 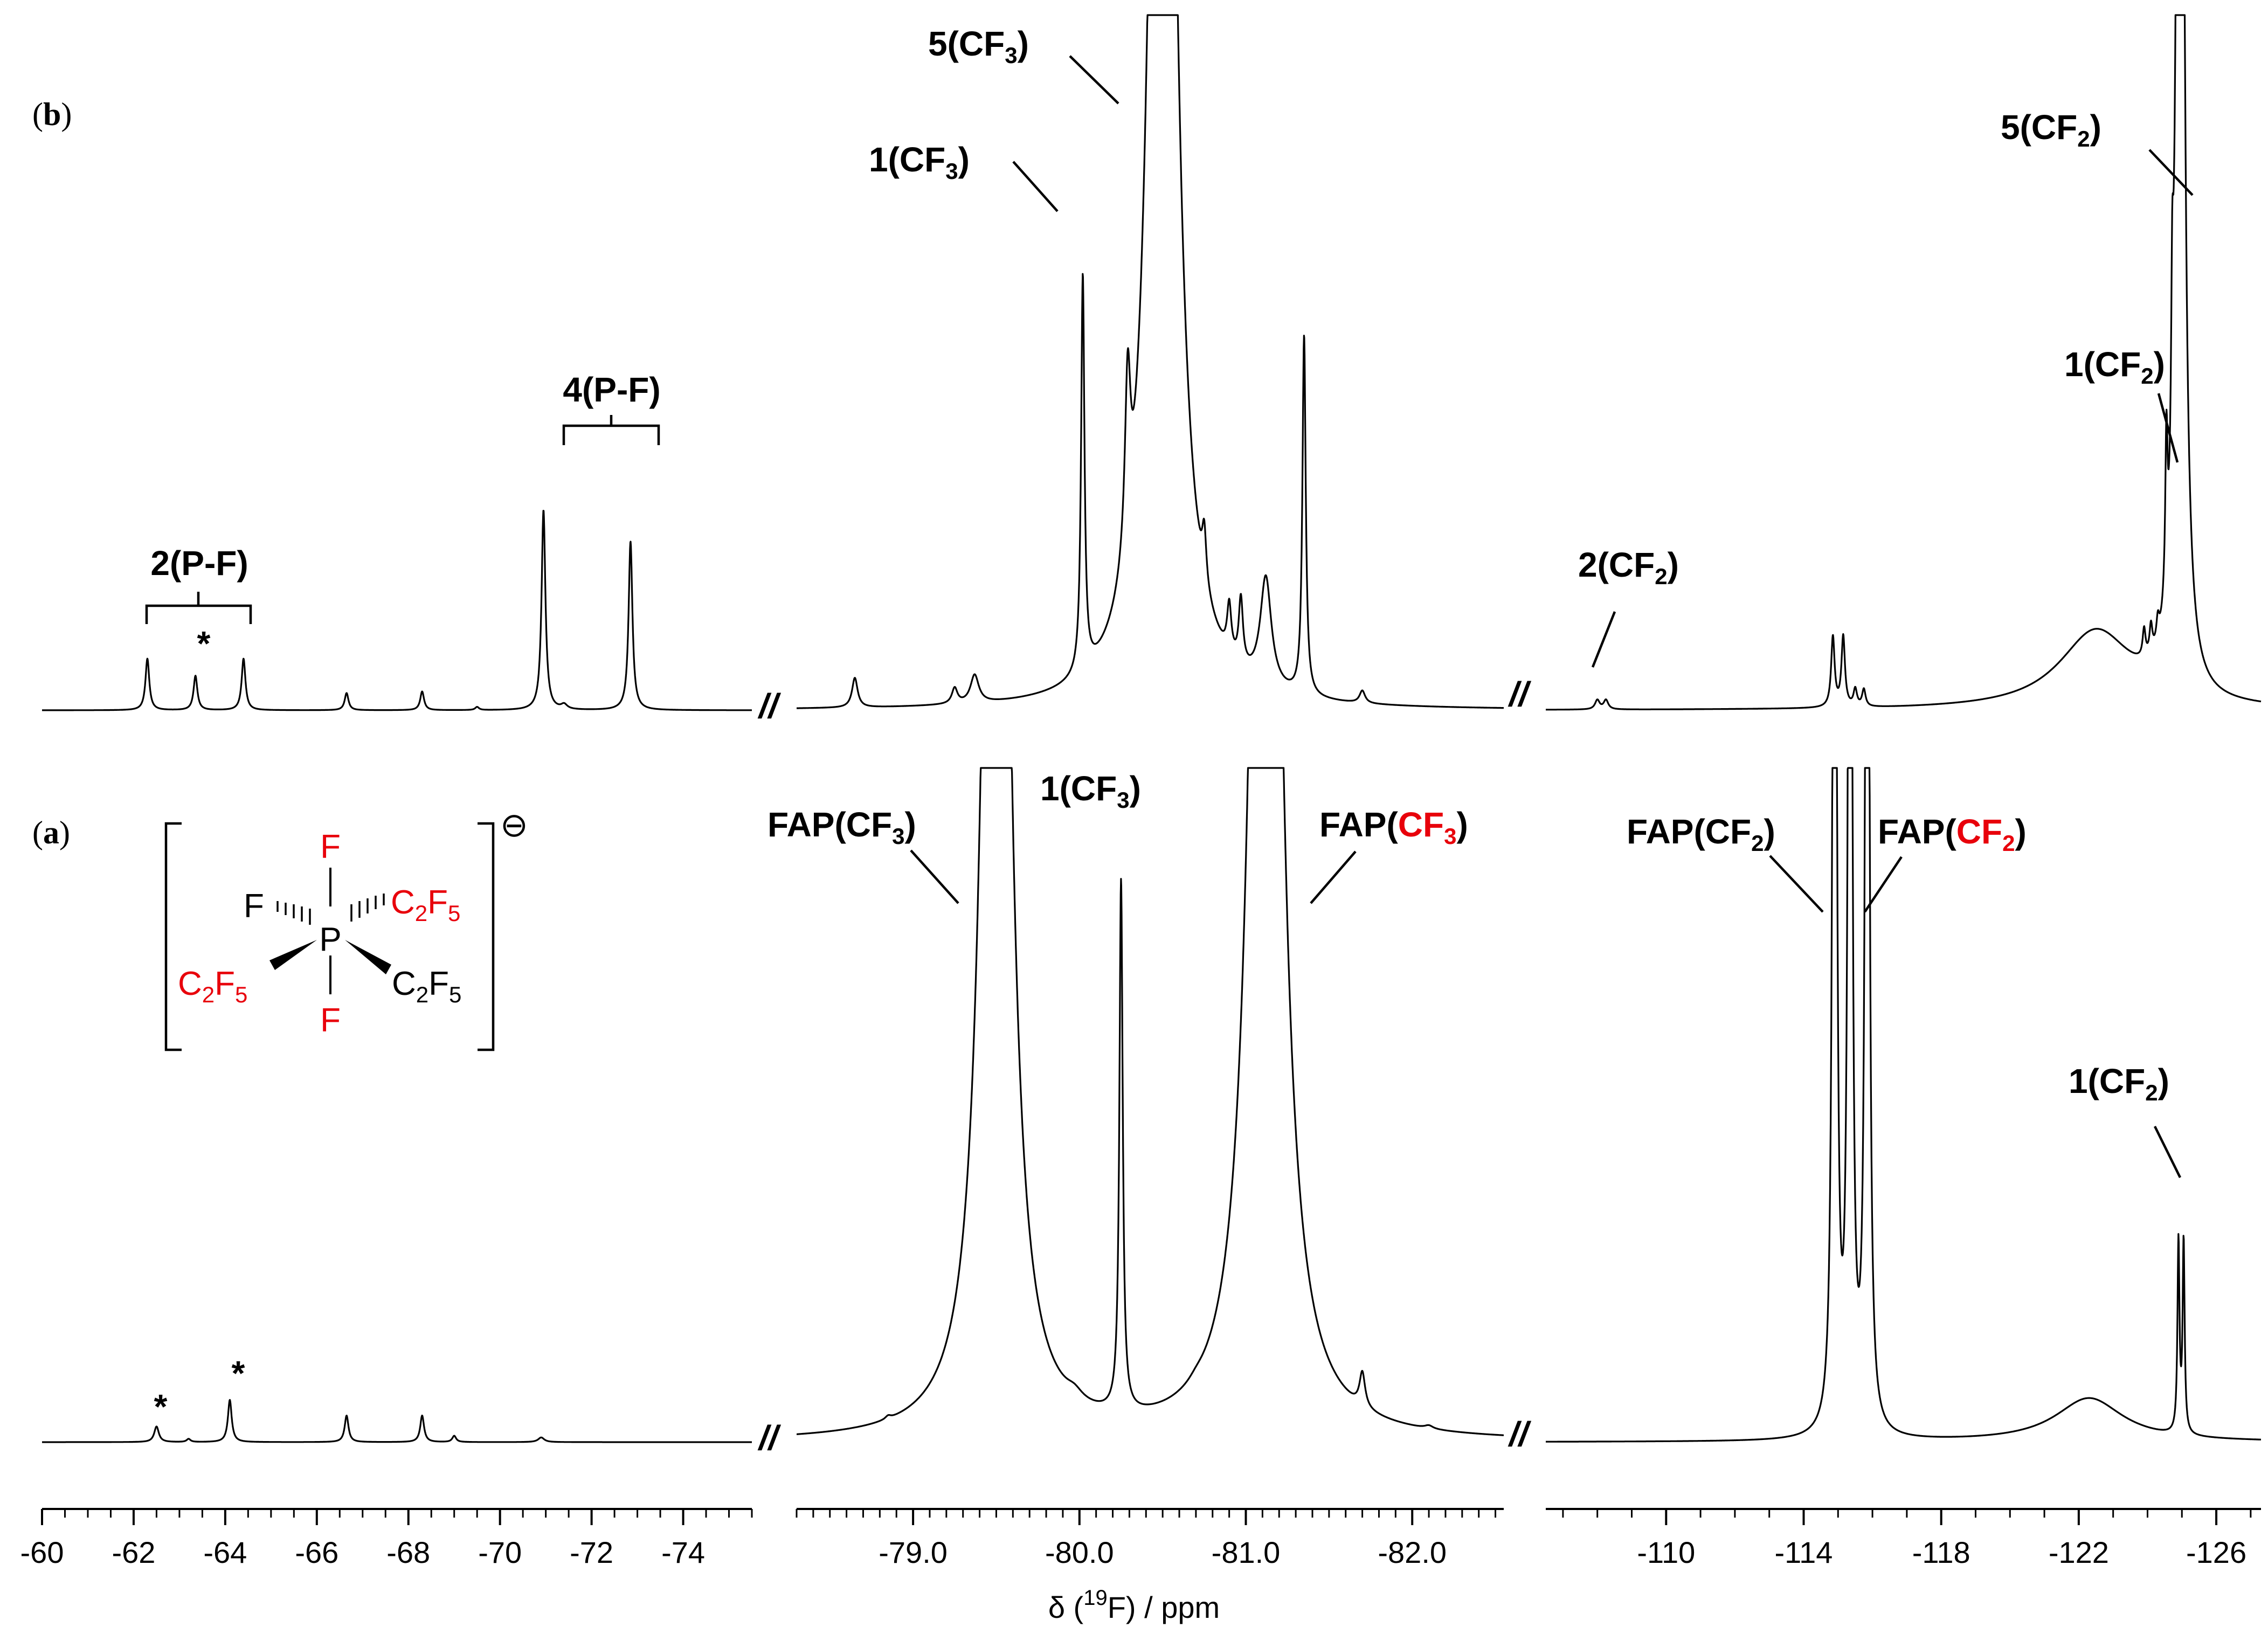 What do you see at coordinates (293, 913) in the screenshot?
I see `hashed-bond-left` at bounding box center [293, 913].